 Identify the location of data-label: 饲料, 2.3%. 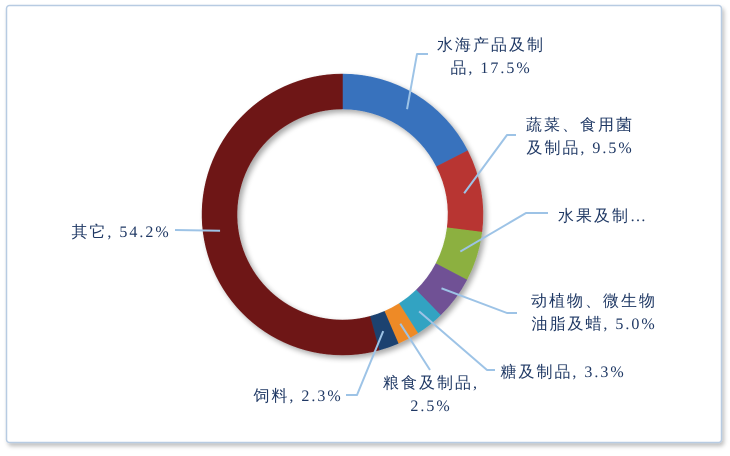
(298, 396).